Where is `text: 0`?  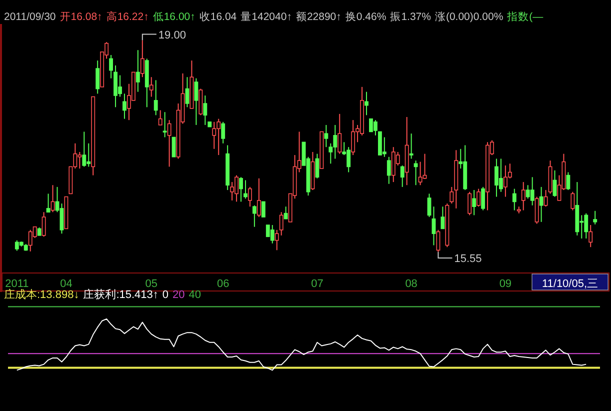 text: 0 is located at coordinates (165, 295).